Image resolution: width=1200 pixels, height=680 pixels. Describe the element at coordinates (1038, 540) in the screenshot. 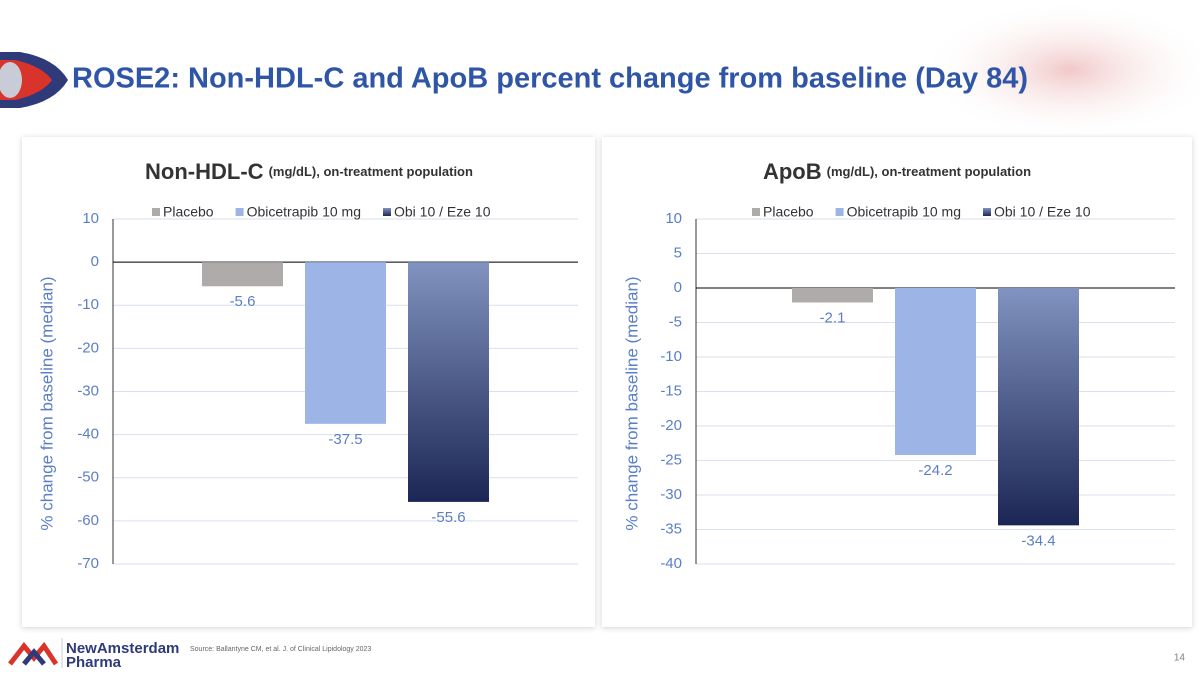

I see `data-label: -34.4` at that location.